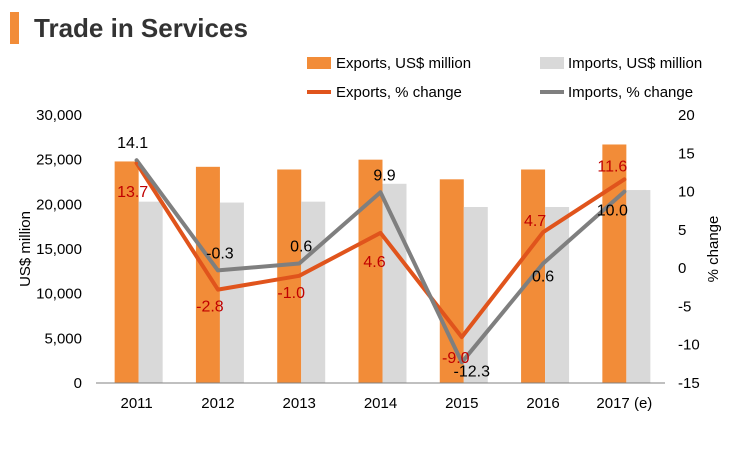  Describe the element at coordinates (59, 294) in the screenshot. I see `y-tick-label: 10,000` at that location.